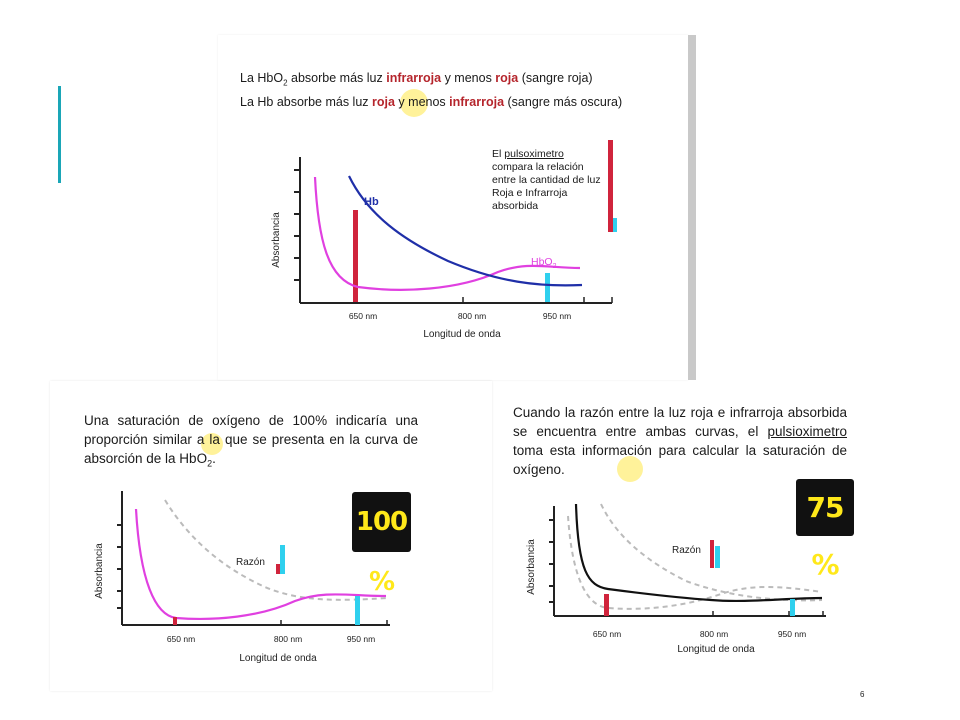  I want to click on slide-accent-bar, so click(59, 134).